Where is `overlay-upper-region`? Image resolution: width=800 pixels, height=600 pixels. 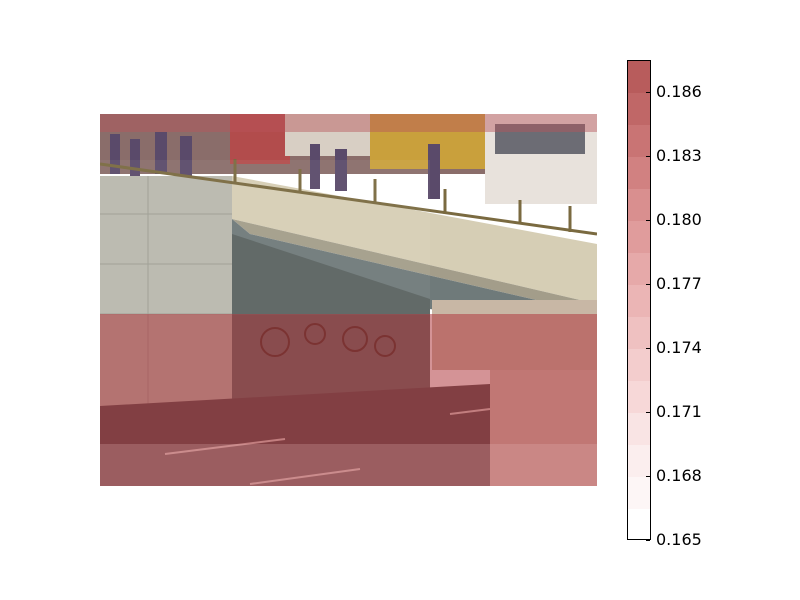 overlay-upper-region is located at coordinates (265, 237).